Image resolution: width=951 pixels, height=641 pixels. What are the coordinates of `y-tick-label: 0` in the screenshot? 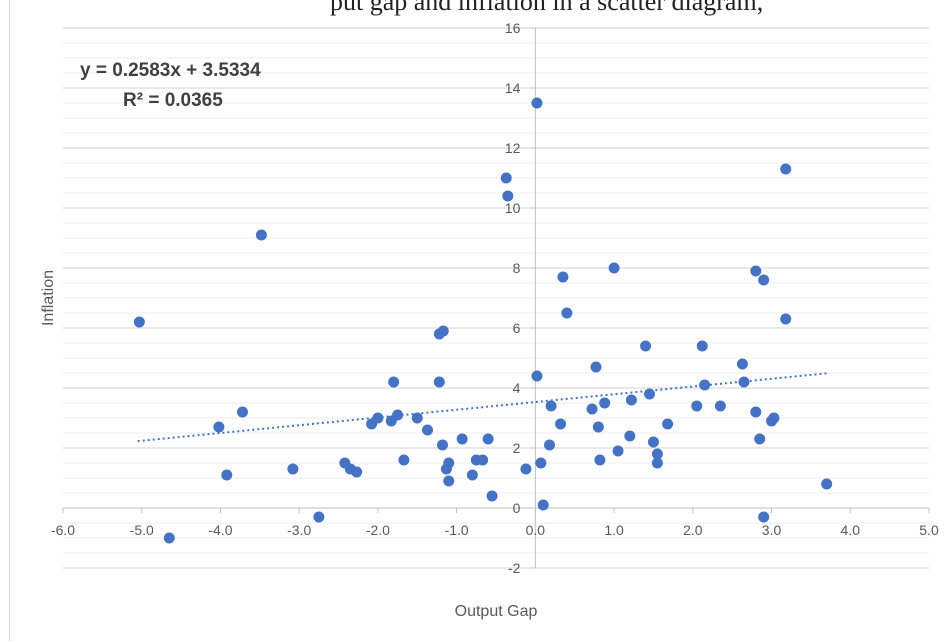 It's located at (517, 508).